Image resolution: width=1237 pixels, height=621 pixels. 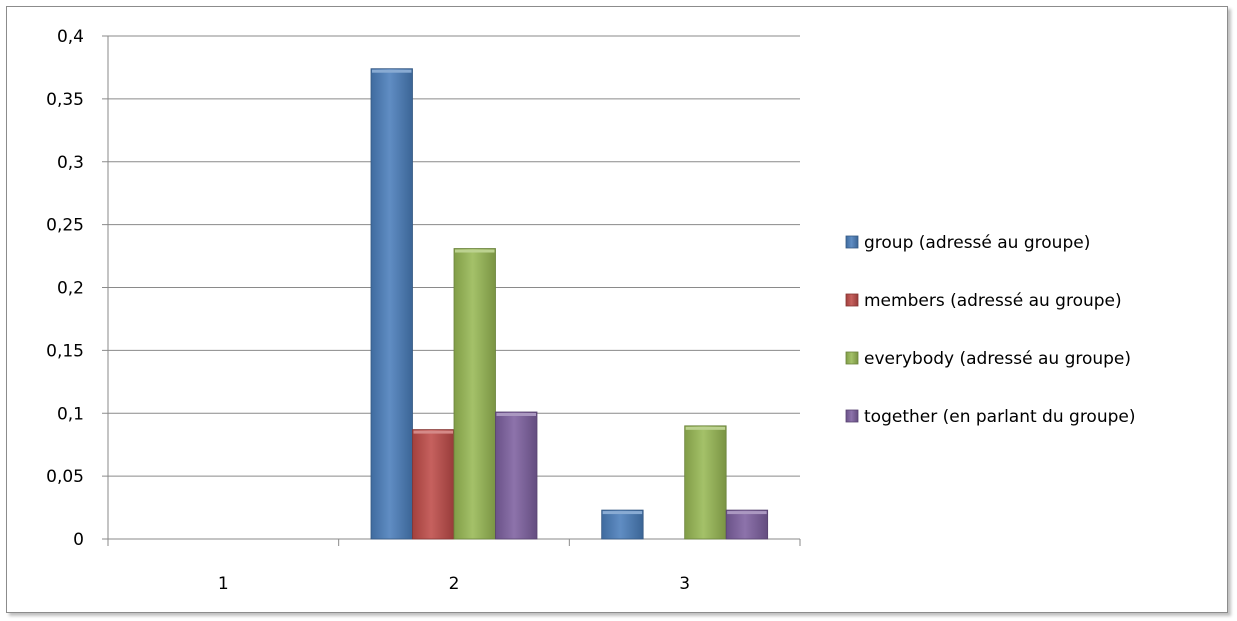 What do you see at coordinates (65, 351) in the screenshot?
I see `y-tick-label: 0,15` at bounding box center [65, 351].